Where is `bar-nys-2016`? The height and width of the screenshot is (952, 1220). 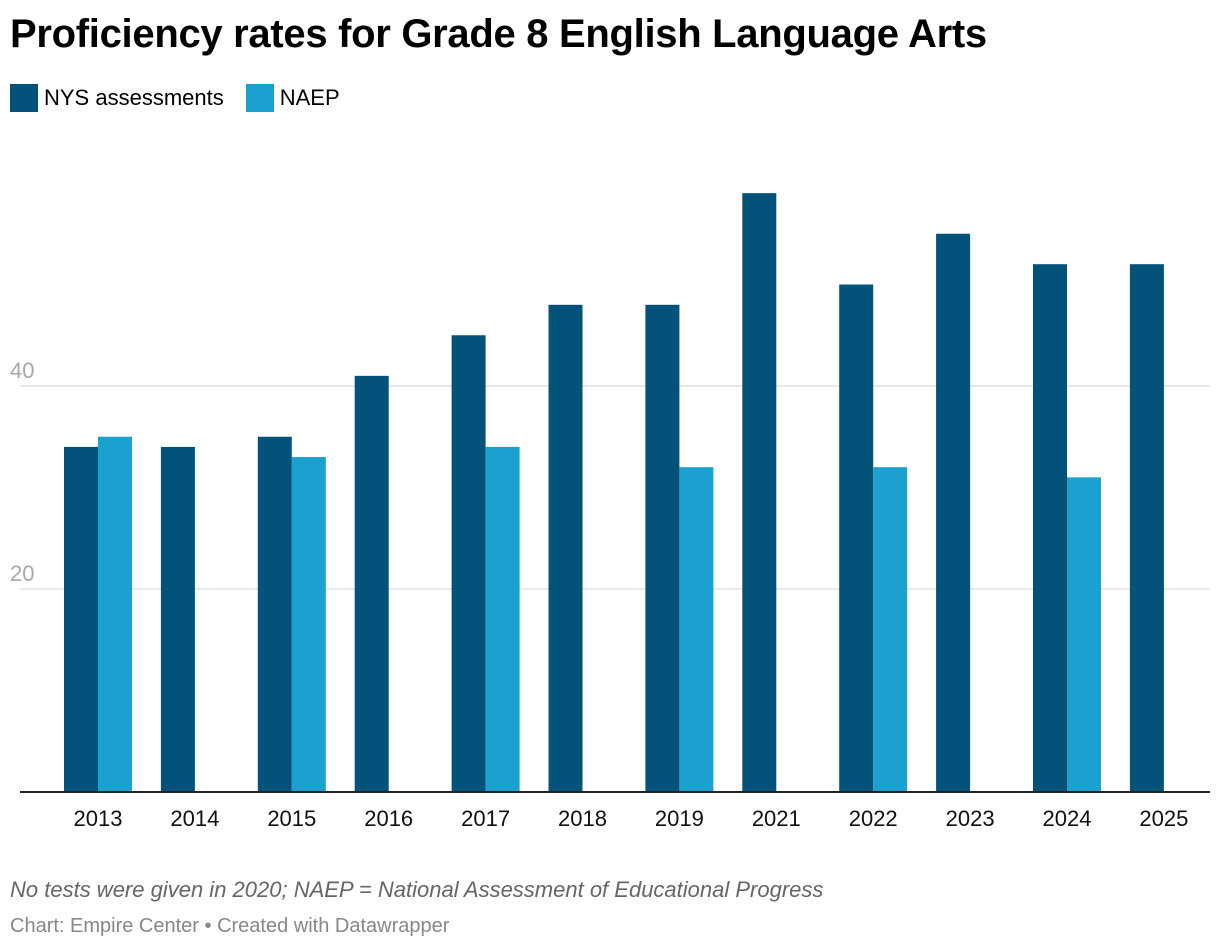
bar-nys-2016 is located at coordinates (371, 583).